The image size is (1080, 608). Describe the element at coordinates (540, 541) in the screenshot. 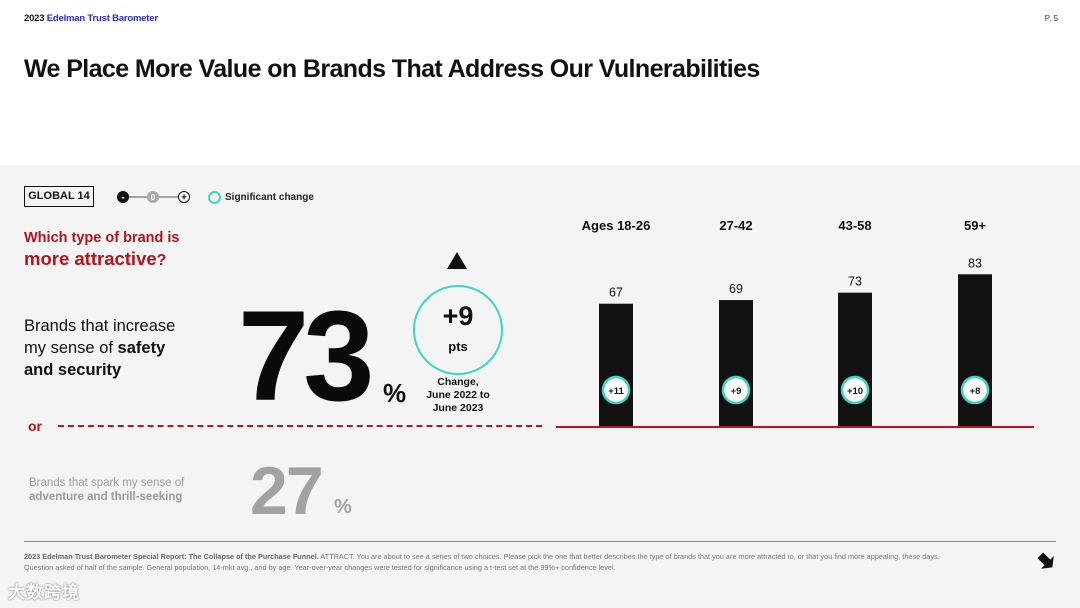

I see `footer-divider` at that location.